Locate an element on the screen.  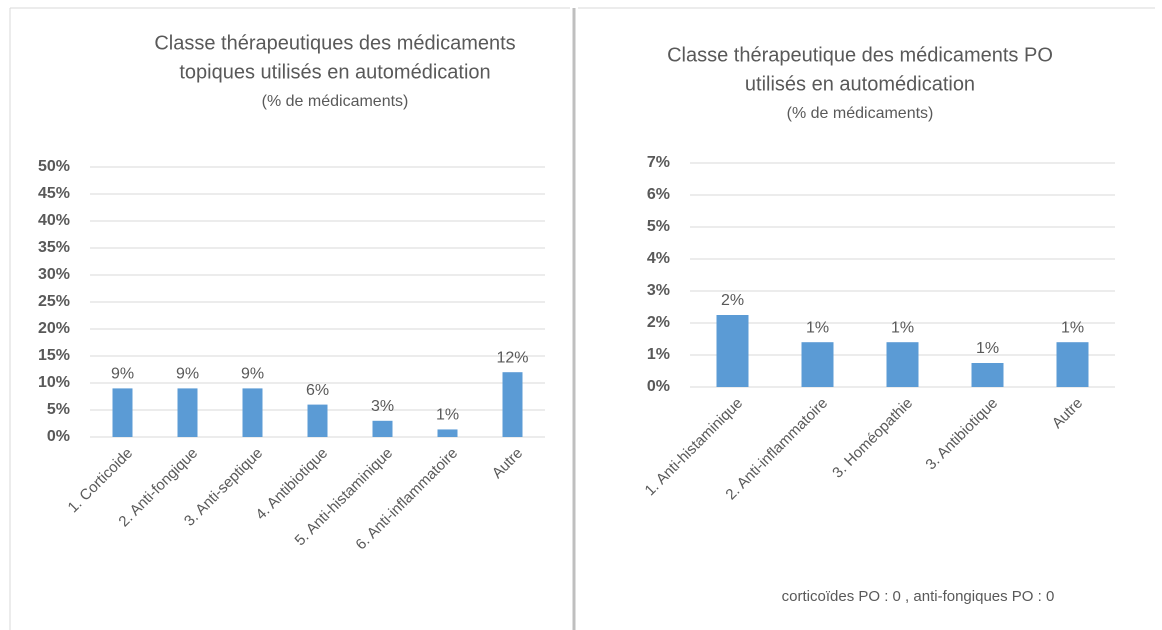
chart-title: utilisés en automédication is located at coordinates (860, 84).